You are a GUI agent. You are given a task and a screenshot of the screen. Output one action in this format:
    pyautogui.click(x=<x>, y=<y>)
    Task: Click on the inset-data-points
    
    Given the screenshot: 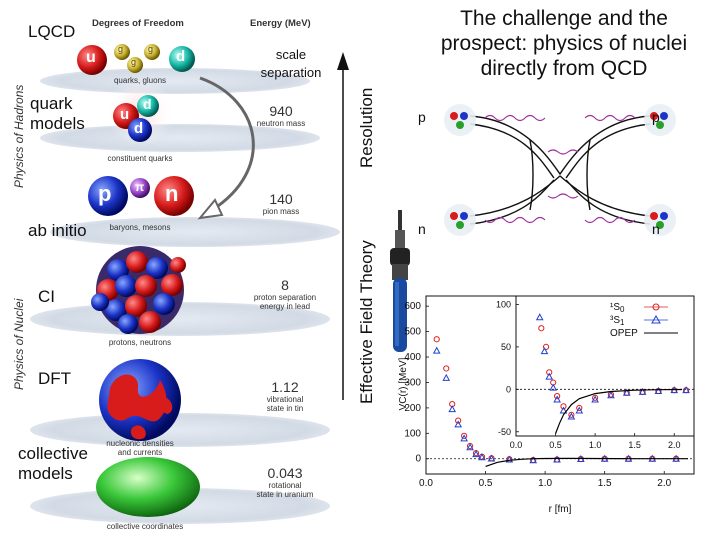 What is the action you would take?
    pyautogui.click(x=612, y=373)
    